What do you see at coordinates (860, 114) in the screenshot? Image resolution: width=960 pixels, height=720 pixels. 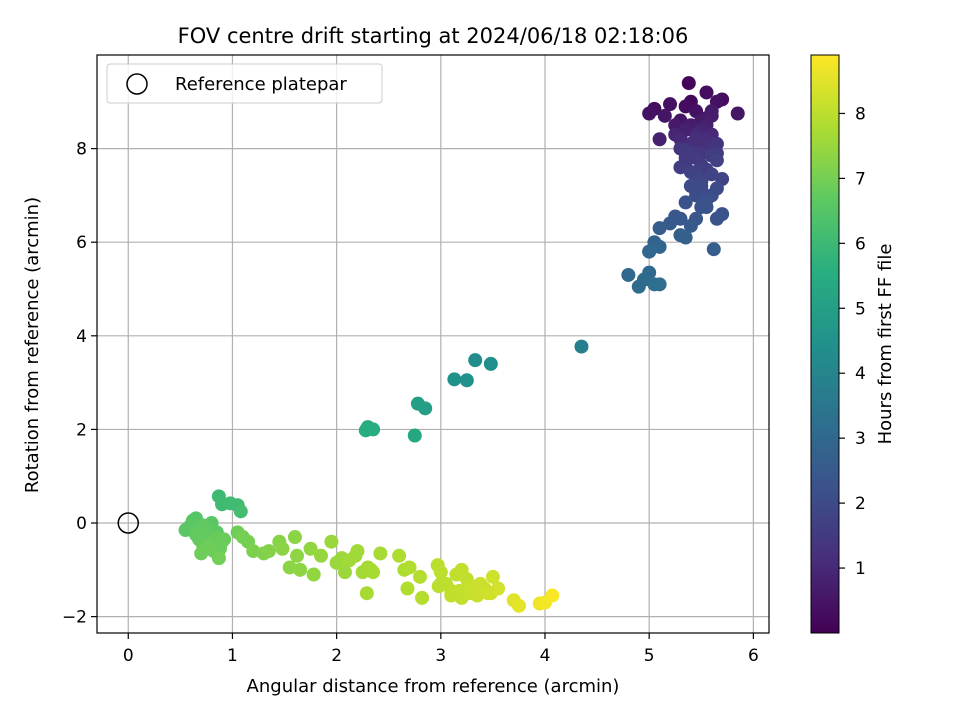 I see `colorbar-tick-label: 8` at bounding box center [860, 114].